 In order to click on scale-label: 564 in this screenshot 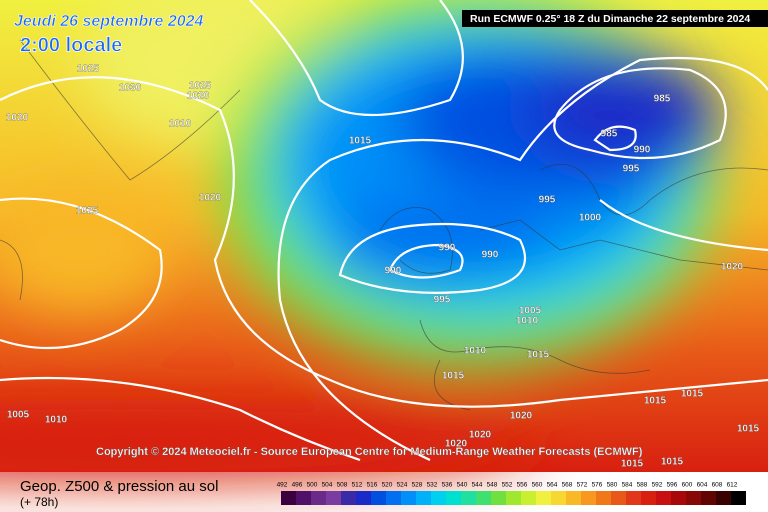, I will do `click(552, 485)`.